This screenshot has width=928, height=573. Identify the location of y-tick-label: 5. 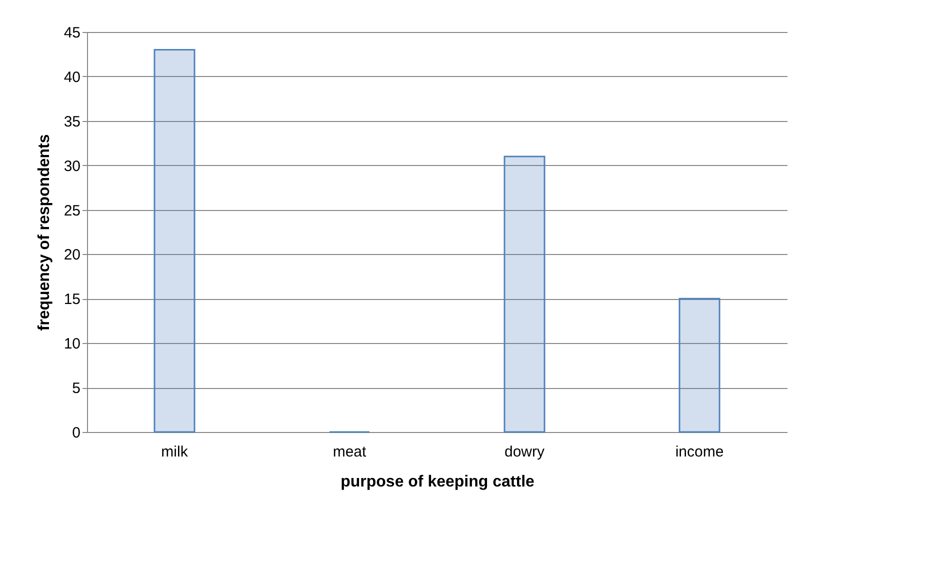
(76, 389).